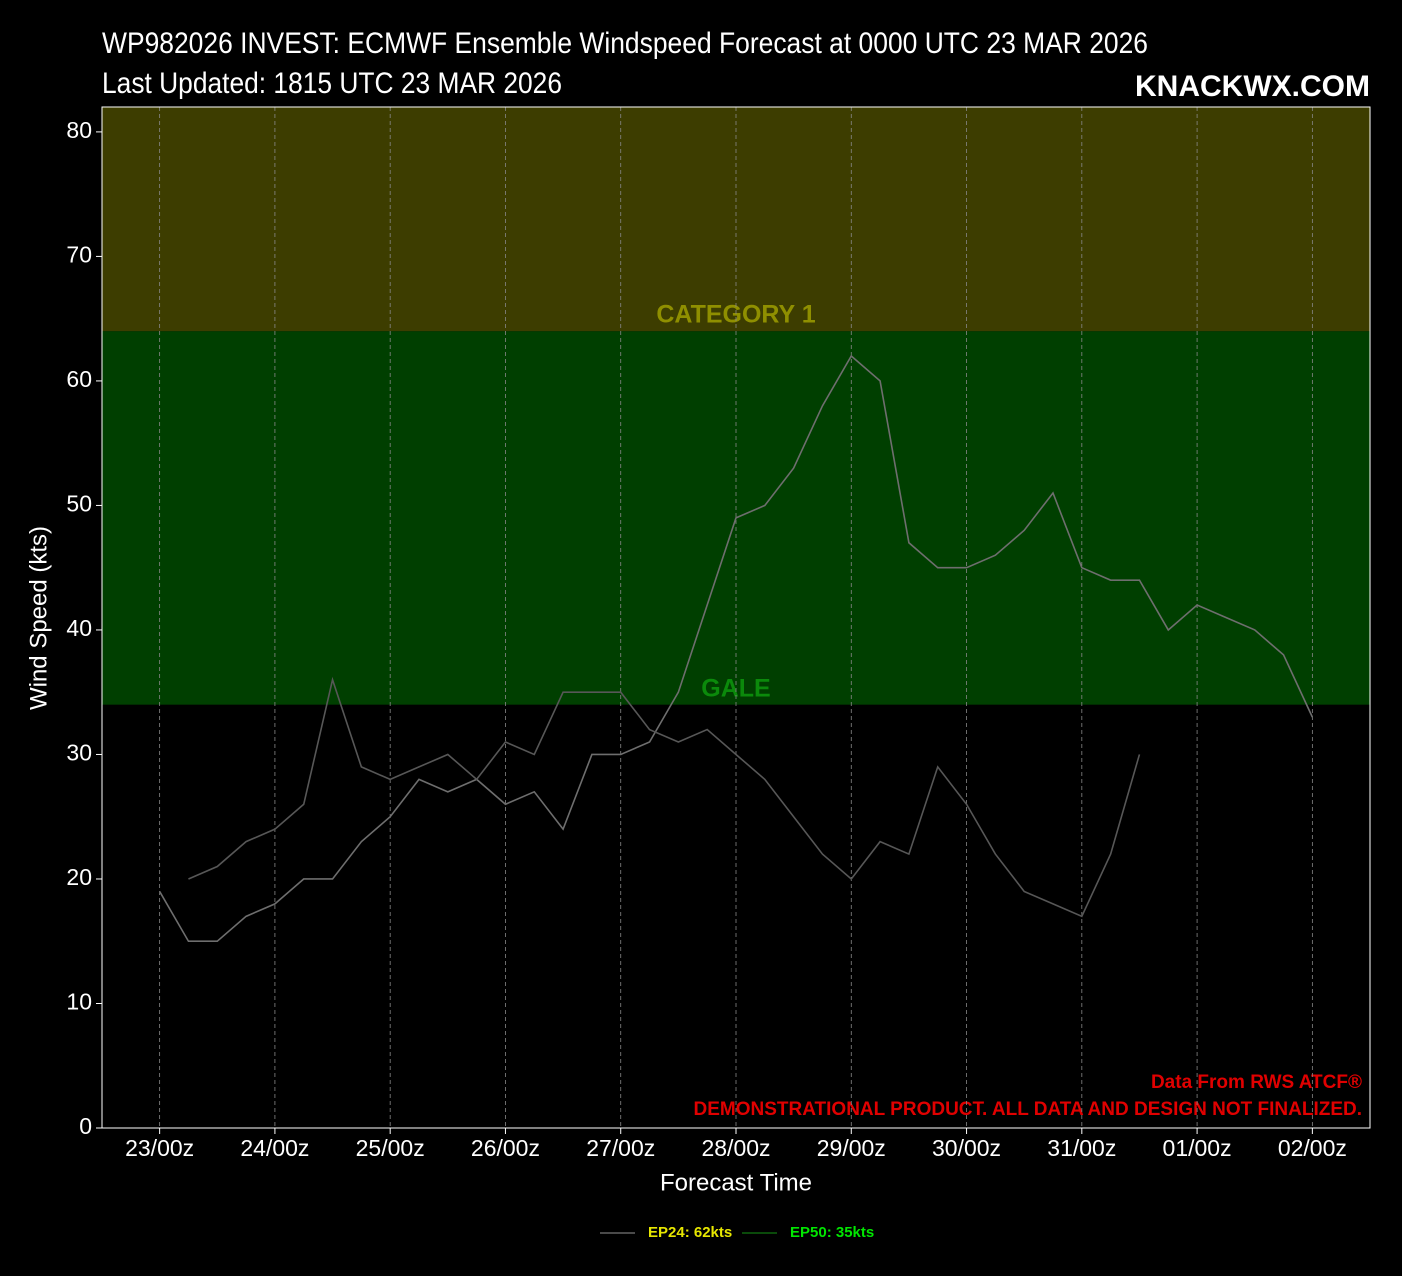 The width and height of the screenshot is (1402, 1276). What do you see at coordinates (85, 1126) in the screenshot?
I see `y-tick-label: 0` at bounding box center [85, 1126].